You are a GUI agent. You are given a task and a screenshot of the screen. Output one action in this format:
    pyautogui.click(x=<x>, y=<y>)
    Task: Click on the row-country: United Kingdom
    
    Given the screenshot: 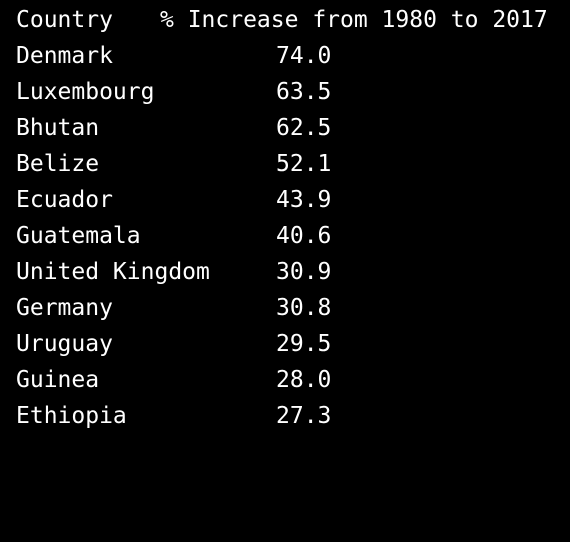 What is the action you would take?
    pyautogui.click(x=113, y=272)
    